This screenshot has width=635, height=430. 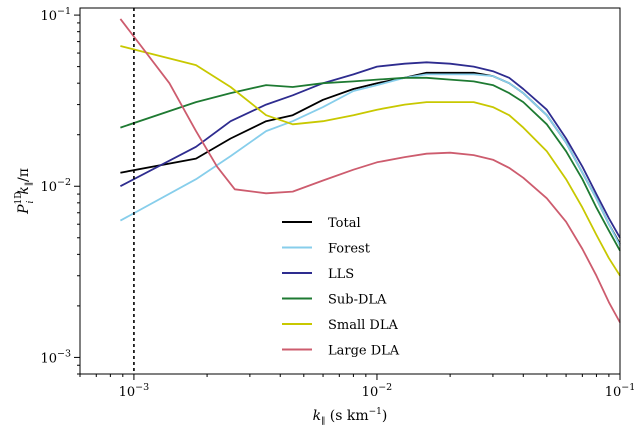 I want to click on x-tick-label: 10⁻¹, so click(x=620, y=391).